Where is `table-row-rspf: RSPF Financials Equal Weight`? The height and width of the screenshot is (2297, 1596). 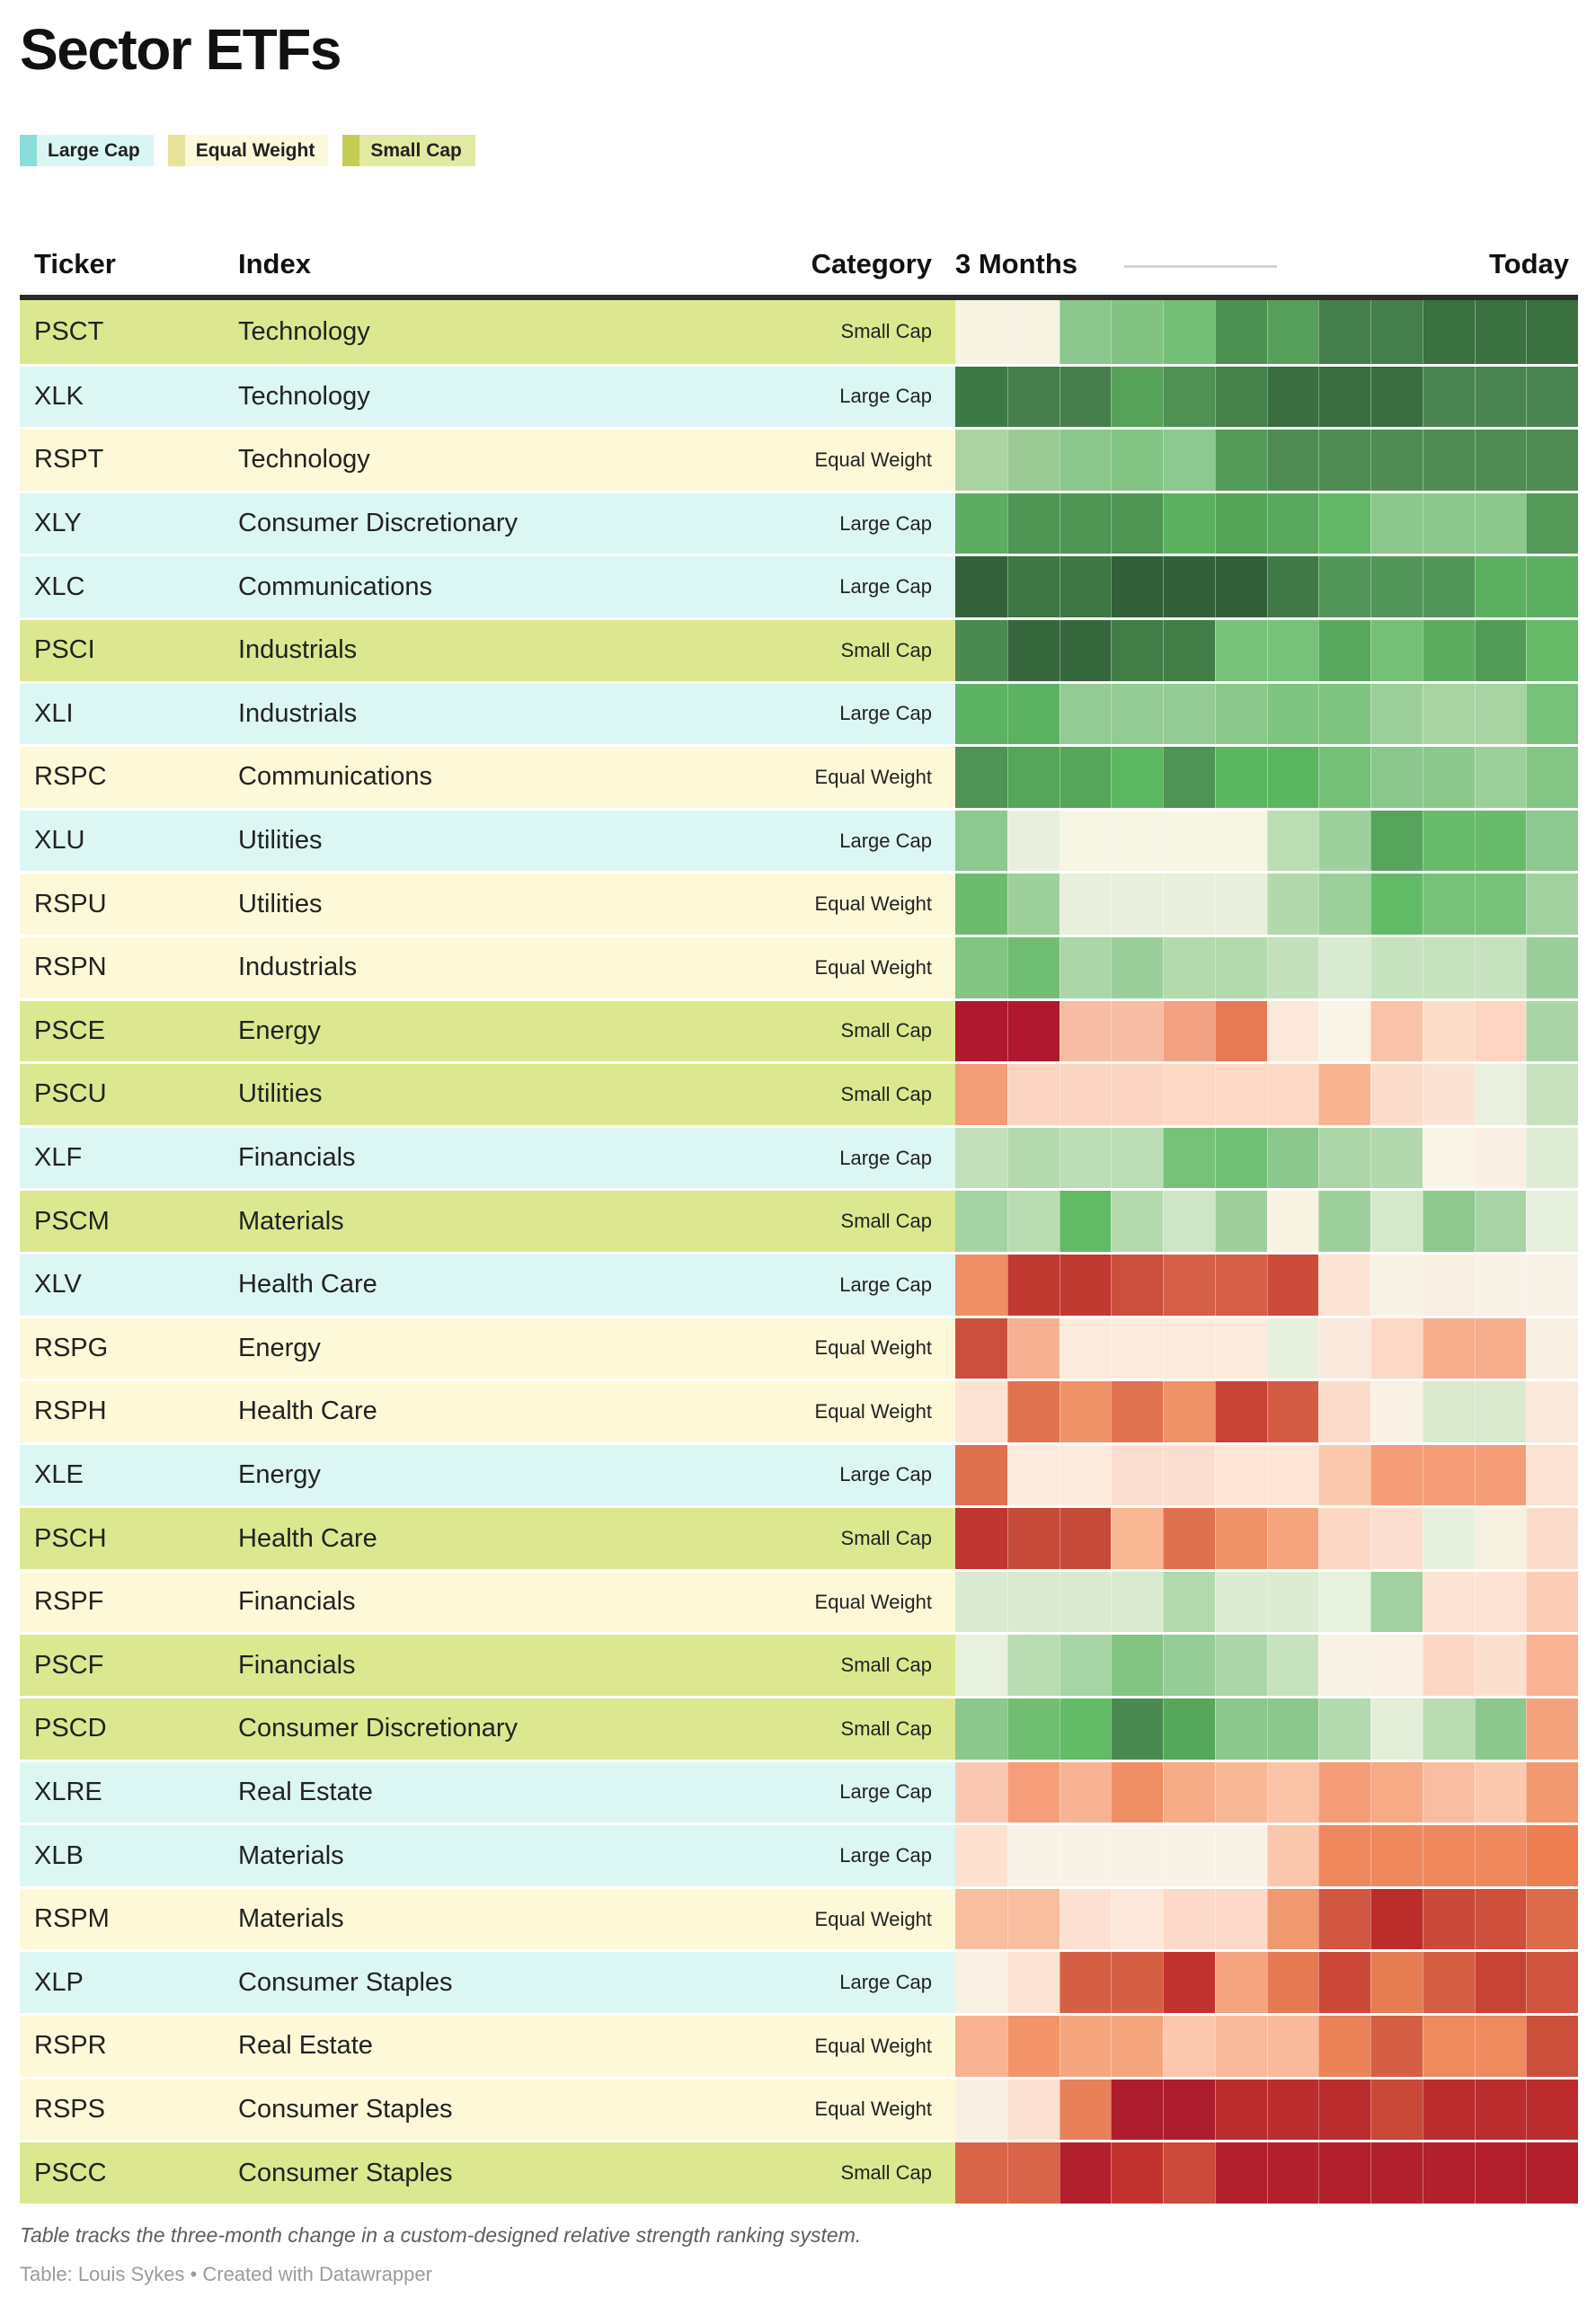
table-row-rspf: RSPF Financials Equal Weight is located at coordinates (799, 1600).